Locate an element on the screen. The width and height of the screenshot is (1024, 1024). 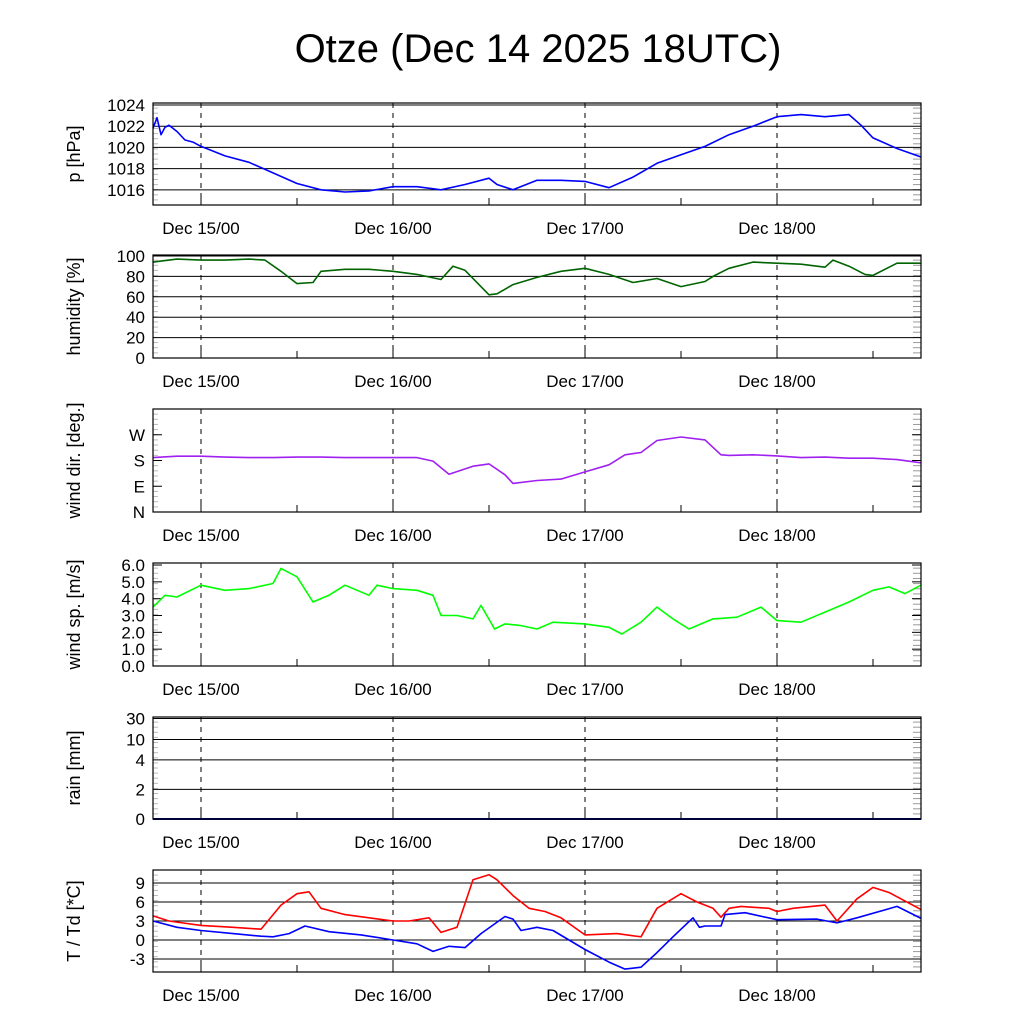
humidity-xtick-label: Dec 16/00 is located at coordinates (393, 381).